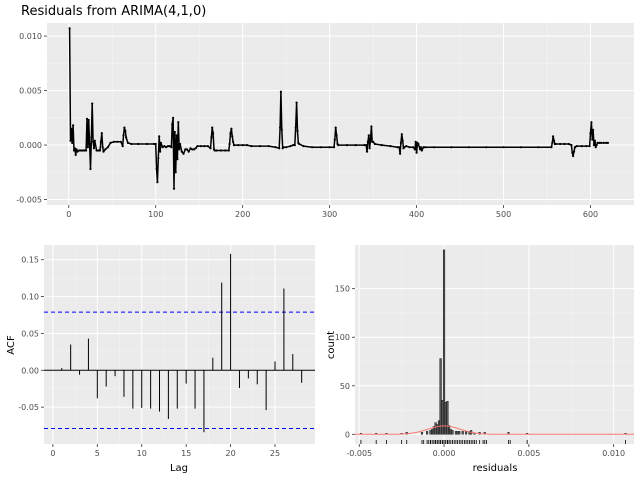 The height and width of the screenshot is (480, 640). I want to click on acf-y-axis-label: ACF, so click(11, 345).